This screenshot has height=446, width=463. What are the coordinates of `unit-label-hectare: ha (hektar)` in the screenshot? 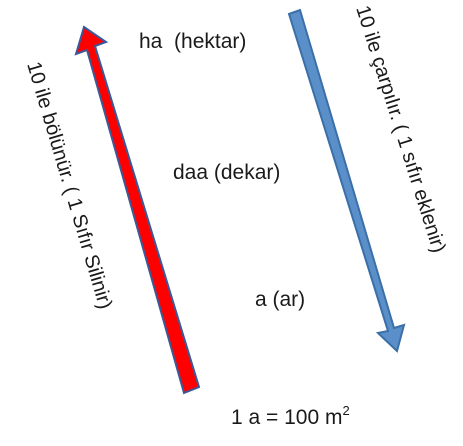 It's located at (192, 41).